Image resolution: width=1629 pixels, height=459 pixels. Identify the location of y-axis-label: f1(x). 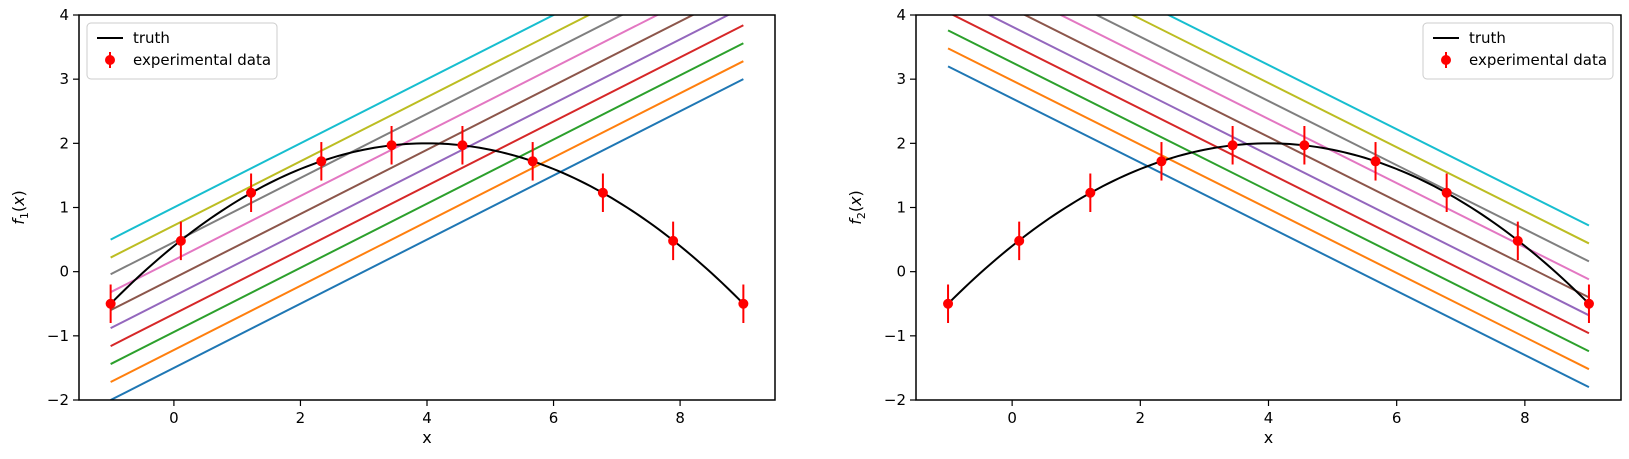
(20, 207).